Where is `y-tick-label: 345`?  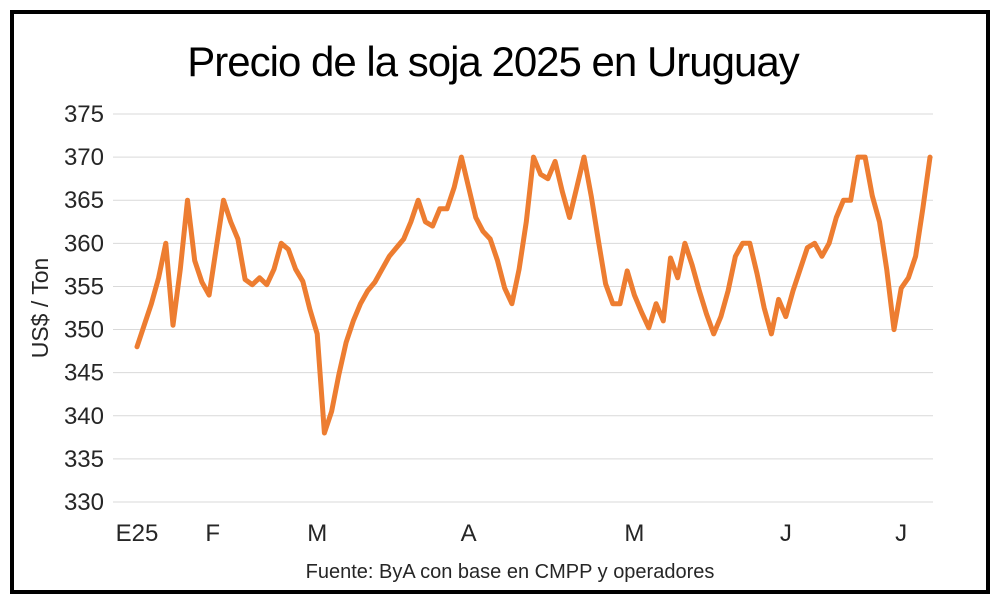
y-tick-label: 345 is located at coordinates (84, 373).